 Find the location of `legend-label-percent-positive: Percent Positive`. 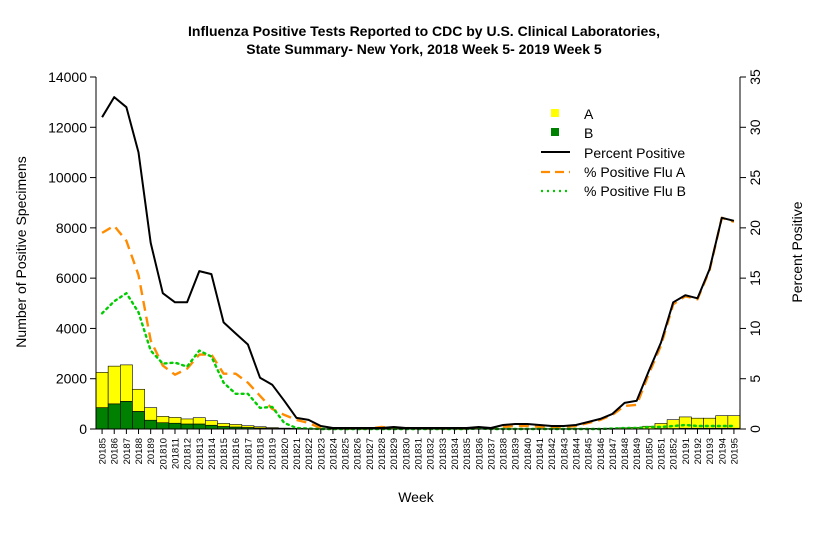

legend-label-percent-positive: Percent Positive is located at coordinates (634, 153).